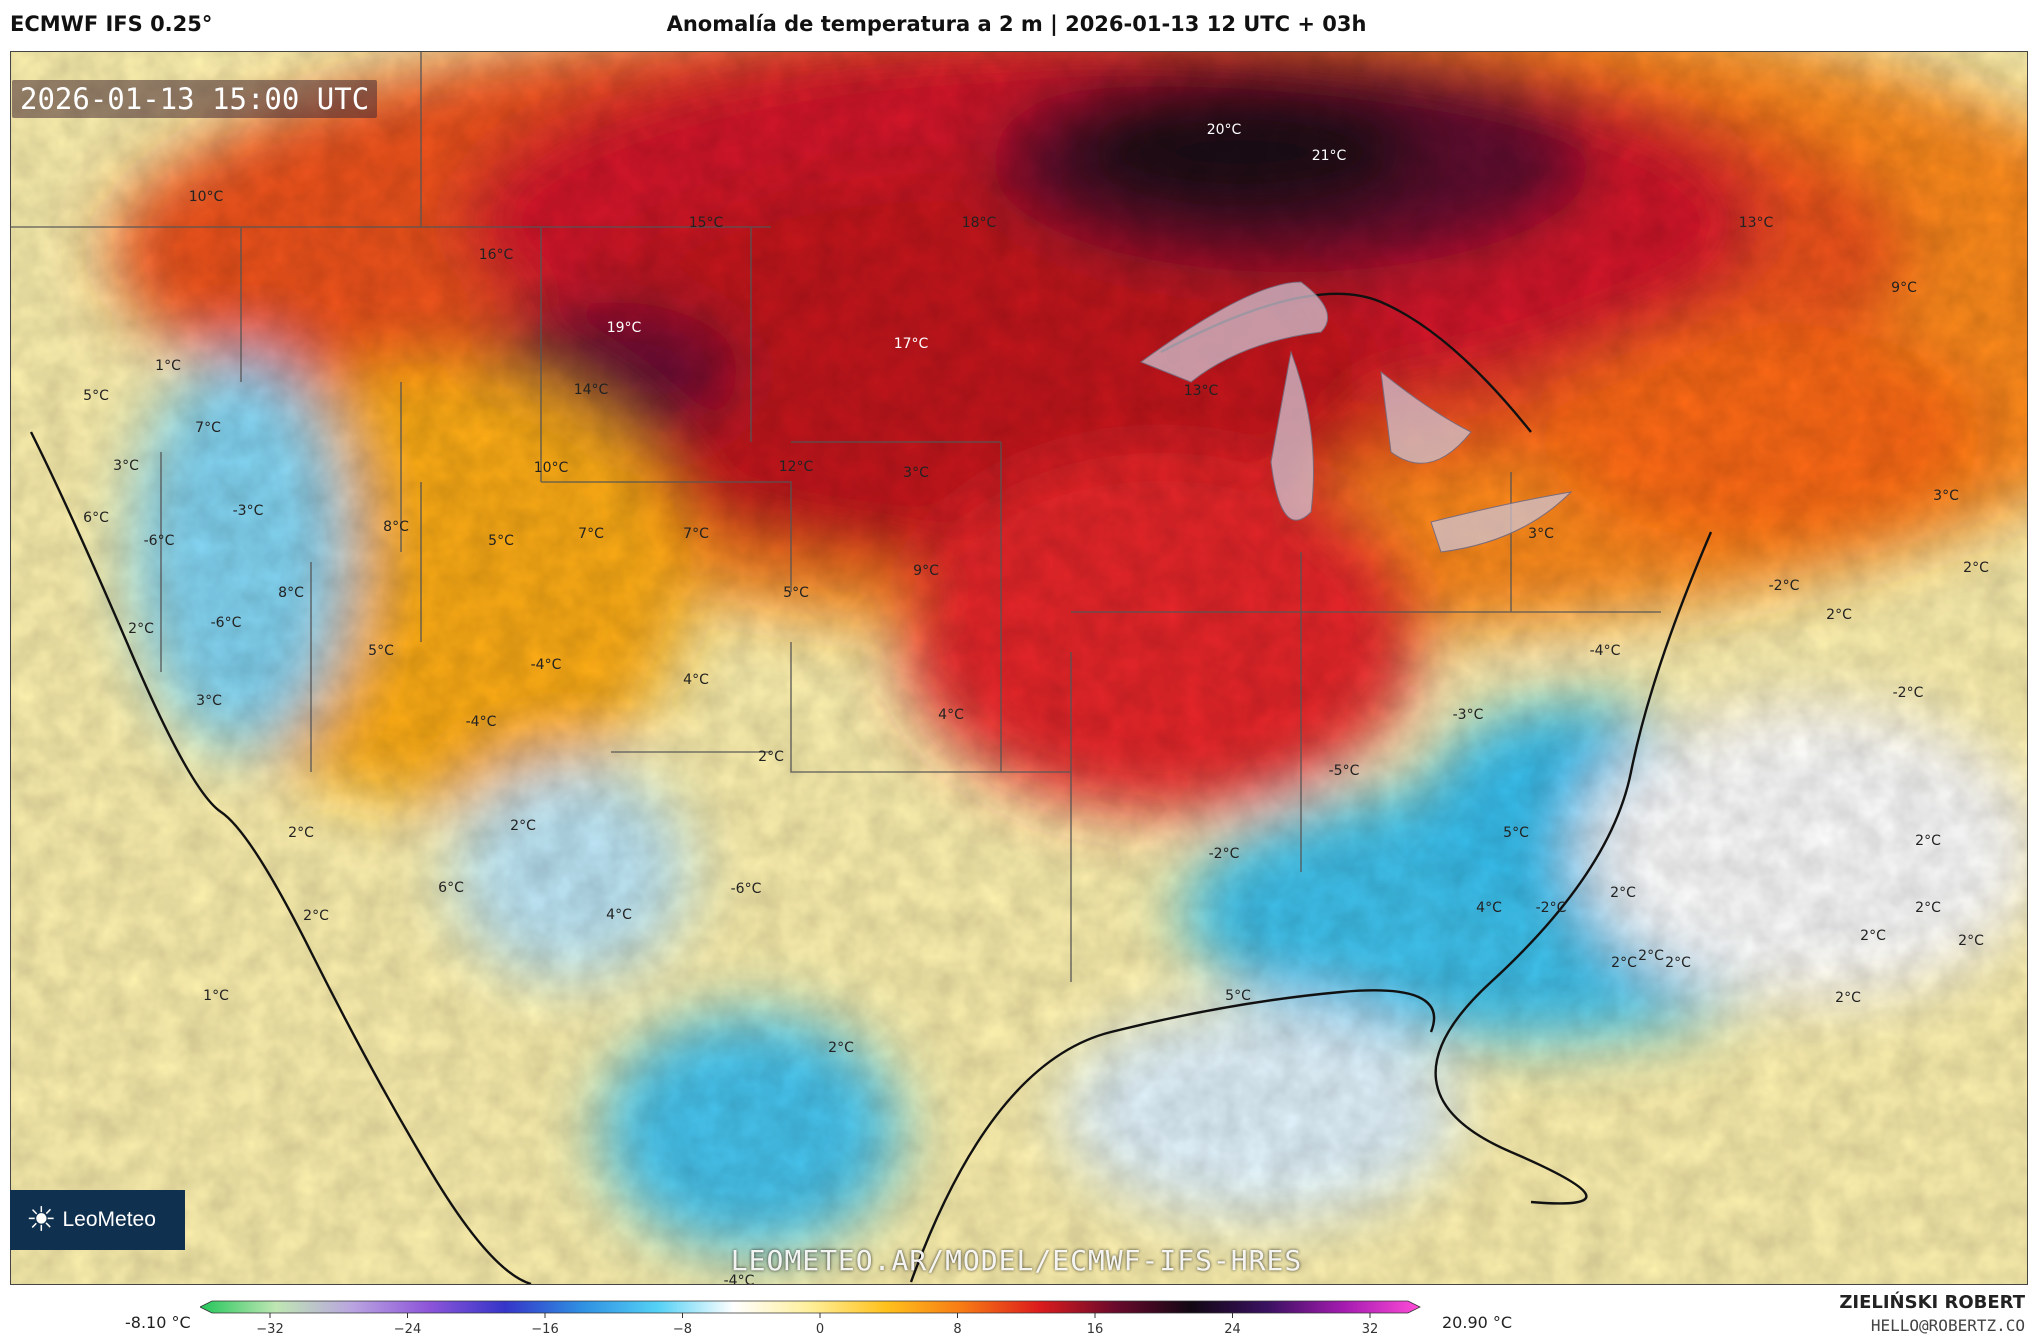 The height and width of the screenshot is (1339, 2033). Describe the element at coordinates (109, 1219) in the screenshot. I see `logo-text: LeoMeteo` at that location.